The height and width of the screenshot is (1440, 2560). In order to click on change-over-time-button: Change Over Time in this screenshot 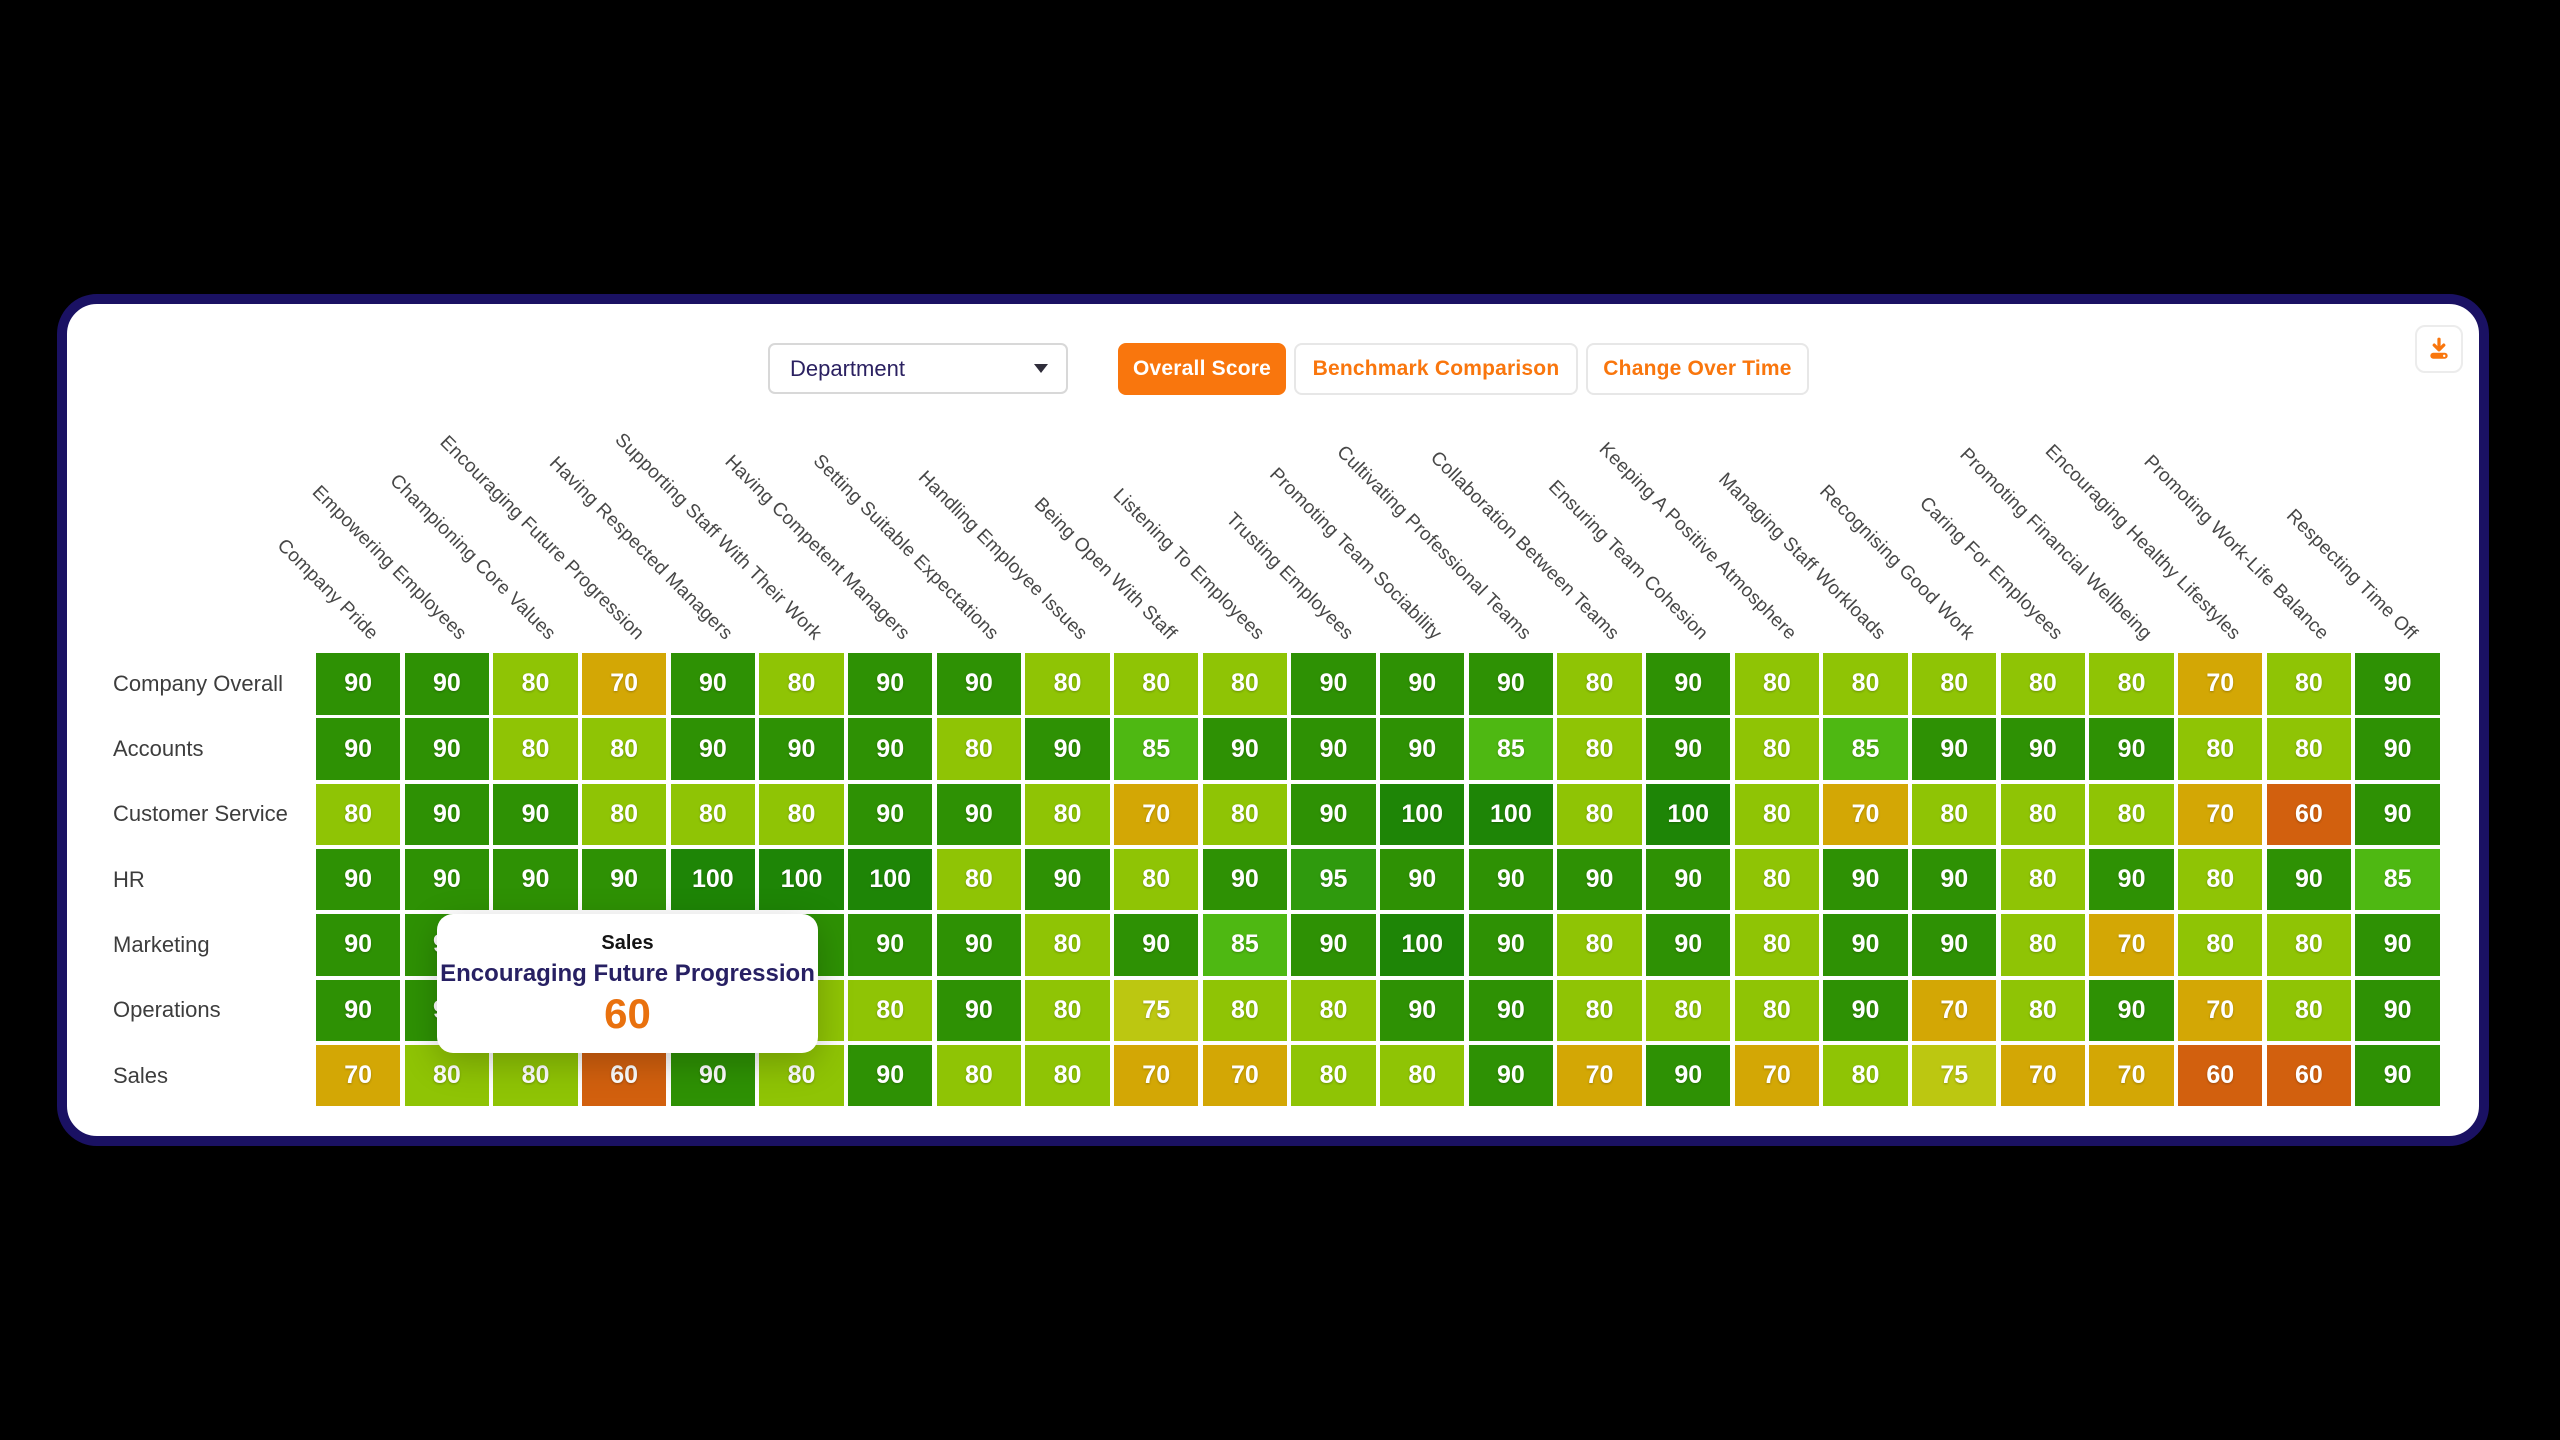, I will do `click(1697, 369)`.